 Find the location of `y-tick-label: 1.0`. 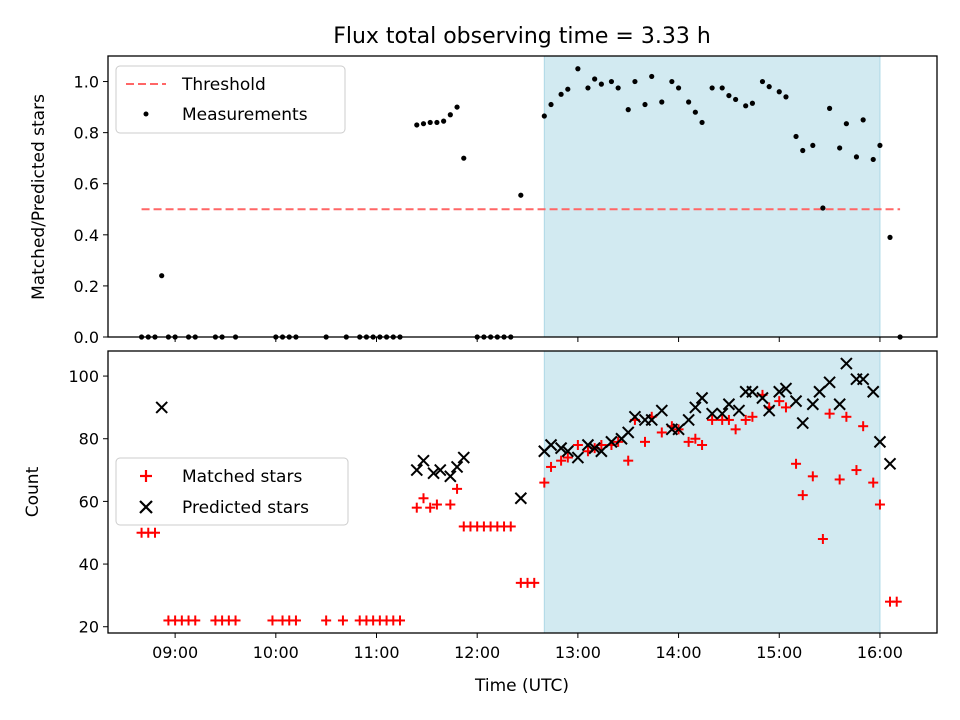

y-tick-label: 1.0 is located at coordinates (86, 82).